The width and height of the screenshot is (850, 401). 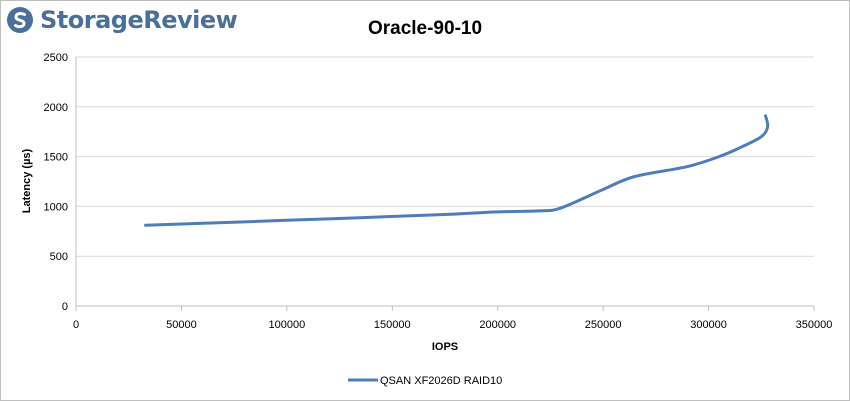 What do you see at coordinates (20, 20) in the screenshot?
I see `logo-icon` at bounding box center [20, 20].